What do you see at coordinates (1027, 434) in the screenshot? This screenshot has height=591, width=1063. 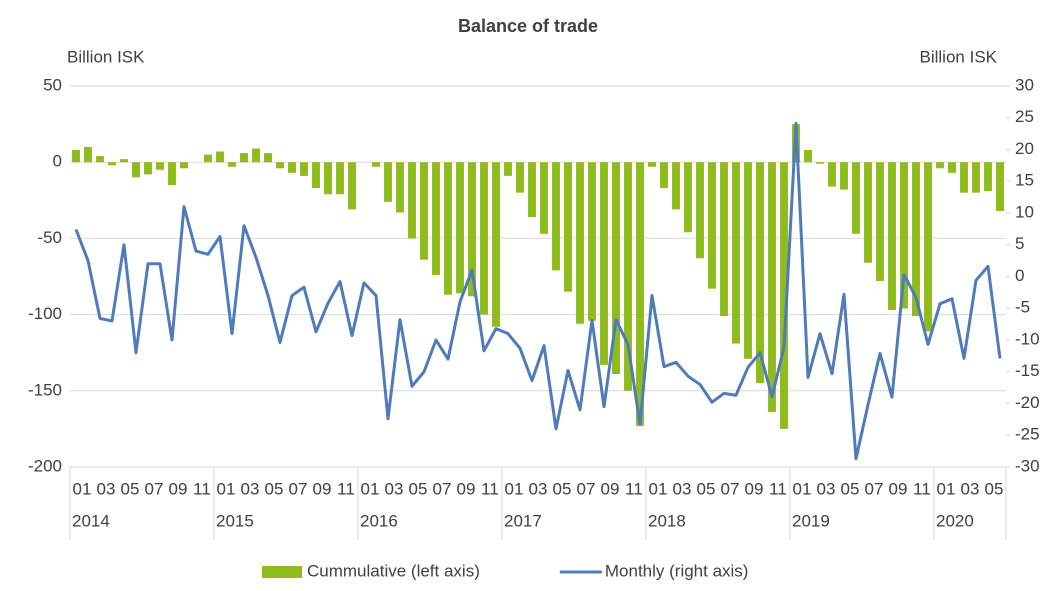 I see `y2-tick-label: -25` at bounding box center [1027, 434].